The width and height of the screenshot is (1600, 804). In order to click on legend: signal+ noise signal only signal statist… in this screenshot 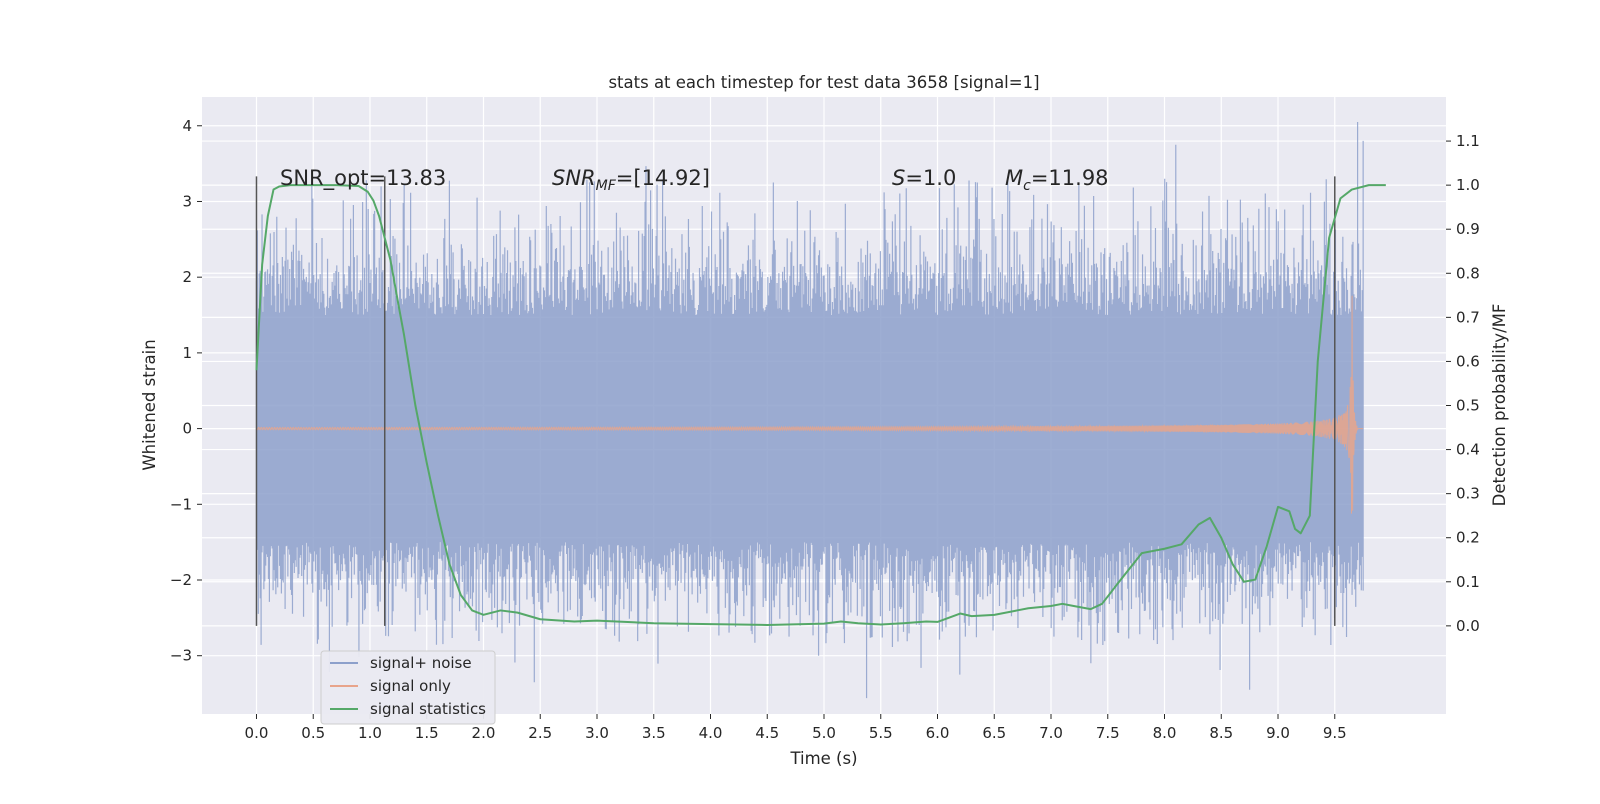, I will do `click(408, 687)`.